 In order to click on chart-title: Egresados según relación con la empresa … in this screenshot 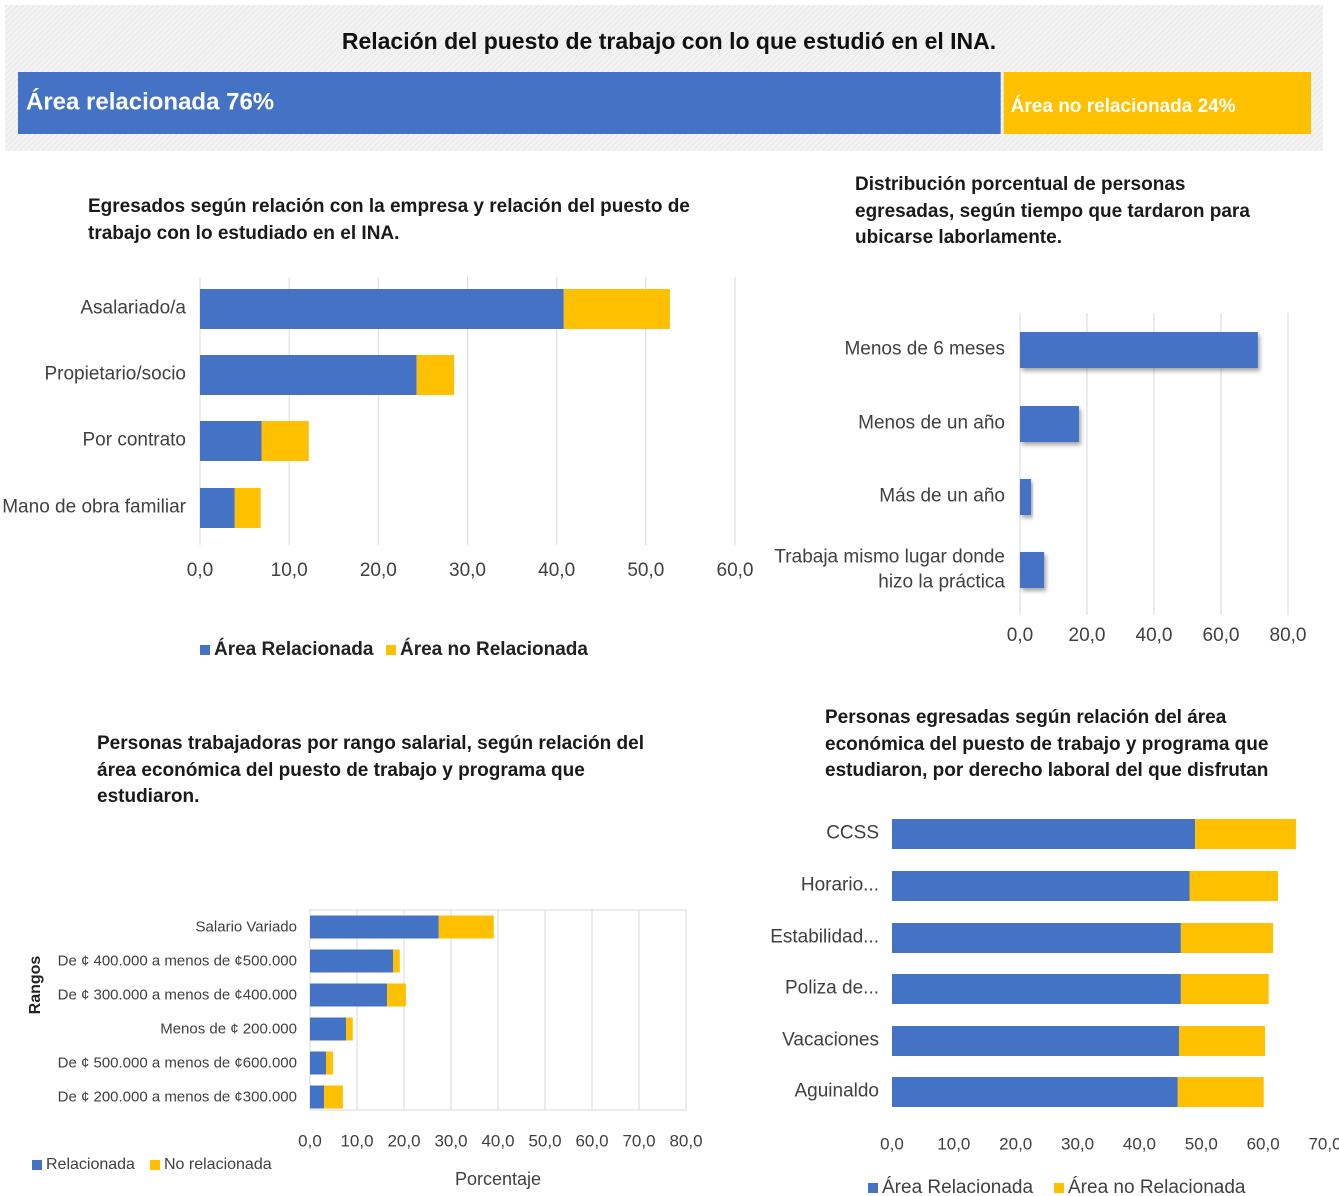, I will do `click(389, 220)`.